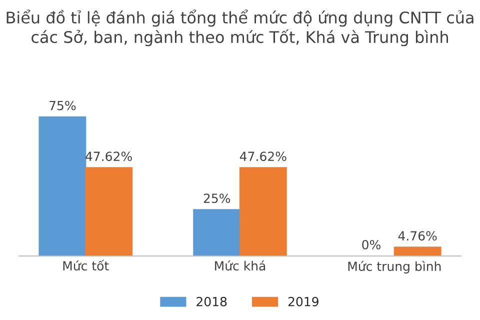 Image resolution: width=480 pixels, height=320 pixels. Describe the element at coordinates (417, 236) in the screenshot. I see `data-label: 4.76%` at that location.